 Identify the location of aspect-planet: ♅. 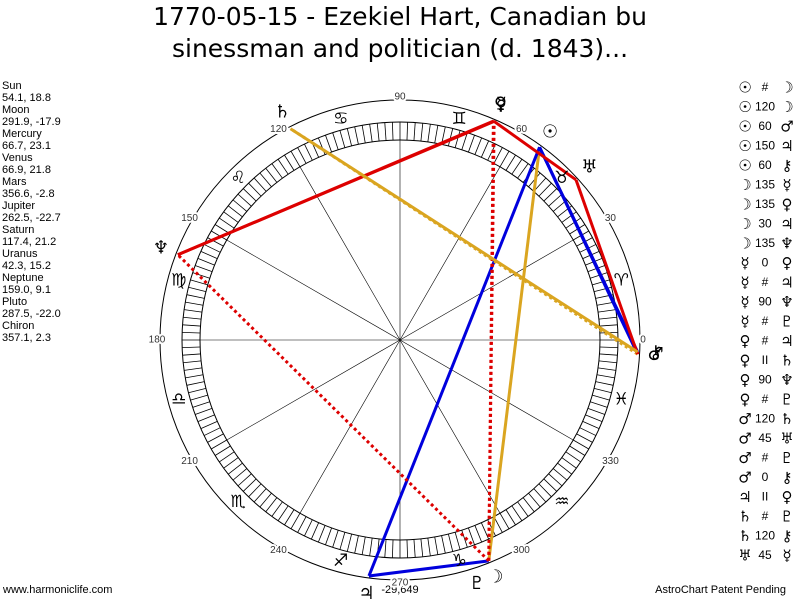
(744, 556).